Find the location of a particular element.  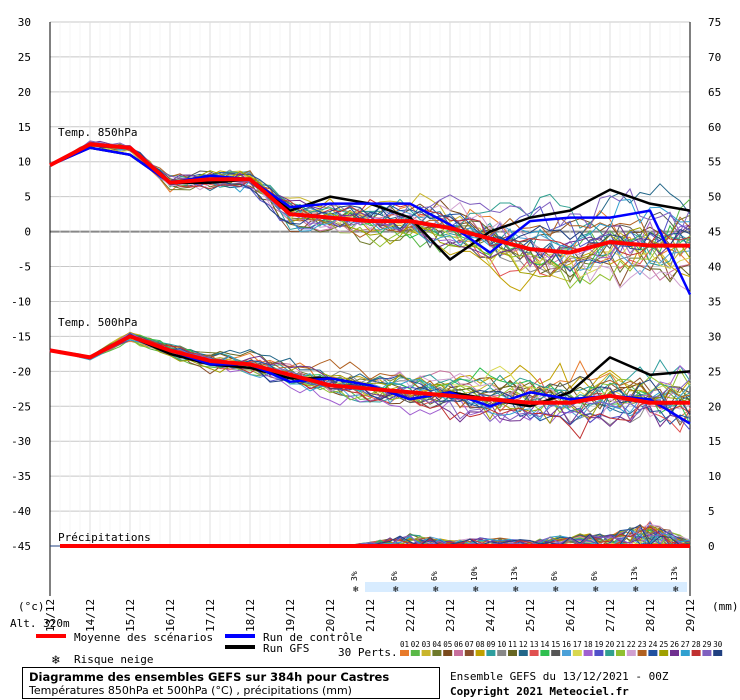

left-tick-label: -40 is located at coordinates (21, 511).